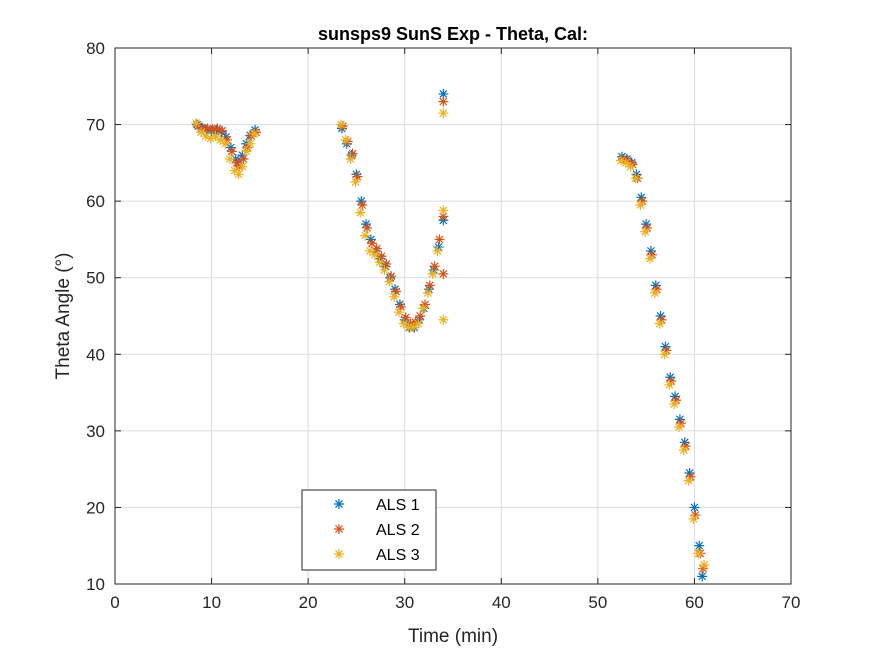 The height and width of the screenshot is (656, 875). Describe the element at coordinates (404, 602) in the screenshot. I see `x-tick-label: 30` at that location.